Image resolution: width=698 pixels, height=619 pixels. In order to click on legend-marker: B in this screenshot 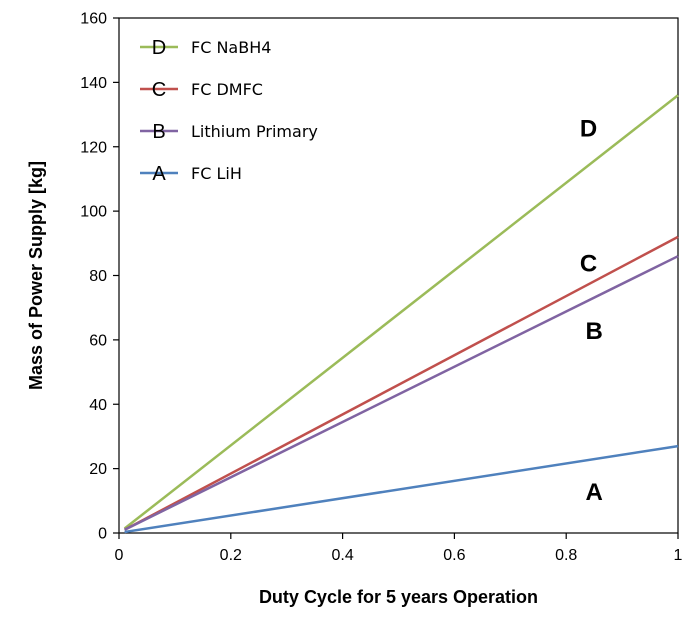, I will do `click(158, 132)`.